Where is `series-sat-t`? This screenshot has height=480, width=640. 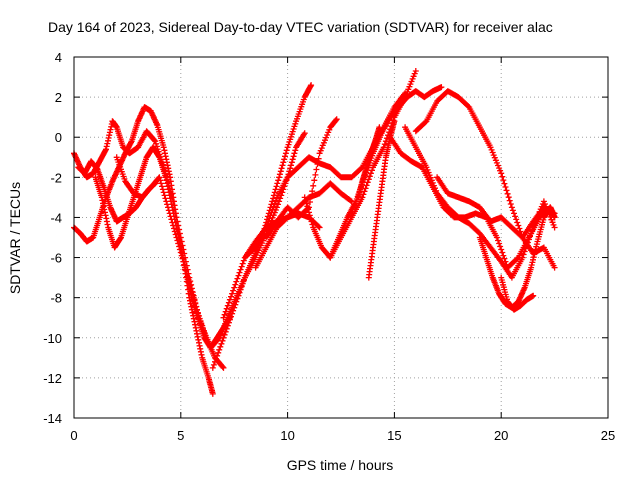
series-sat-t is located at coordinates (496, 207).